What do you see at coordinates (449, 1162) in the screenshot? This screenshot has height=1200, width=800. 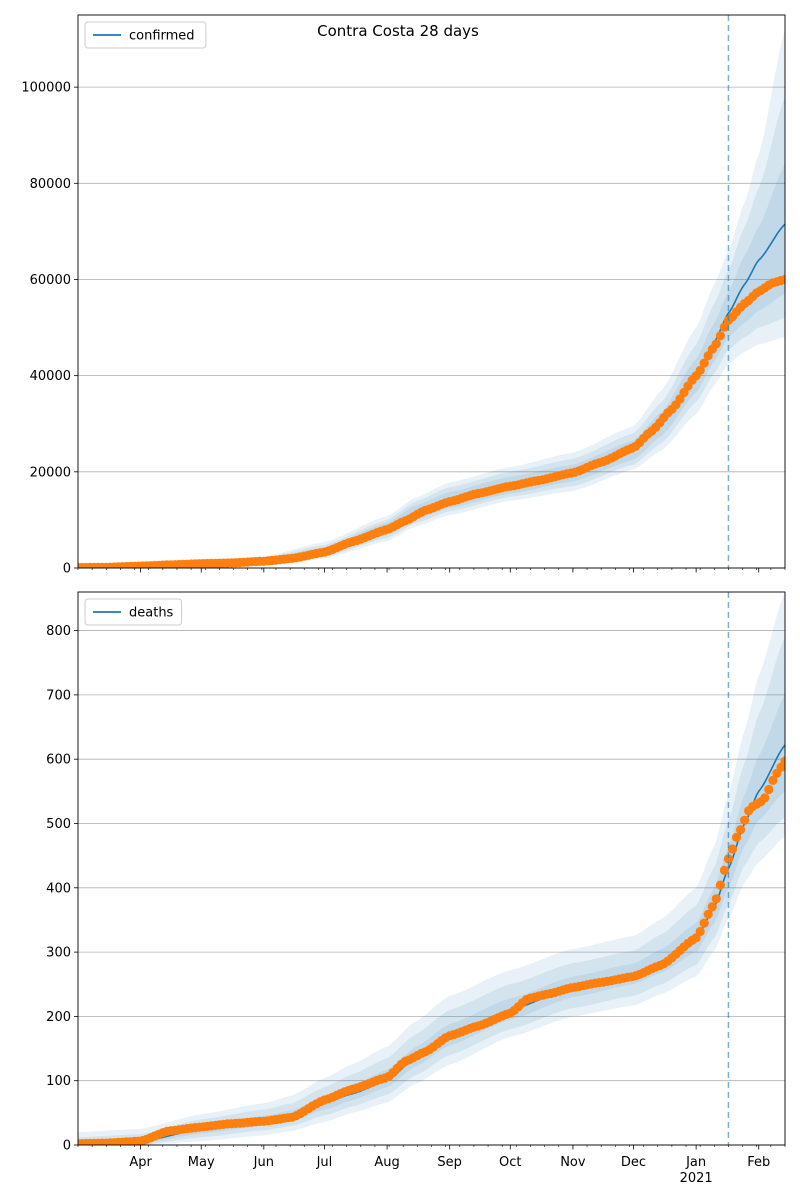 I see `x-tick-label: Sep` at bounding box center [449, 1162].